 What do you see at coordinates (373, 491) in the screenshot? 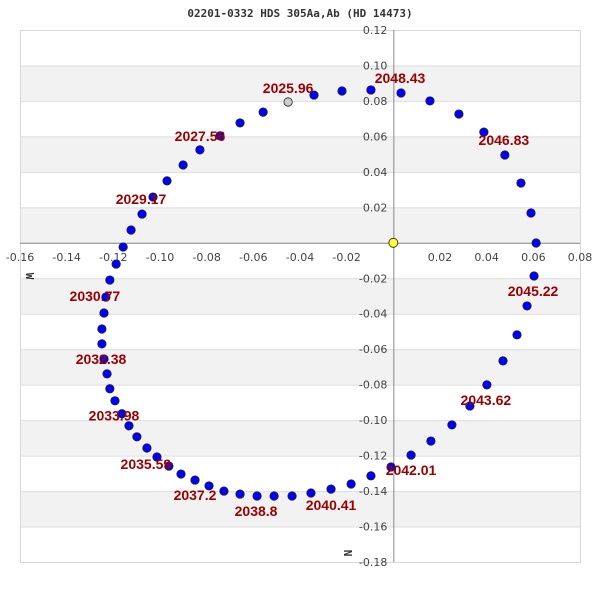
I see `y-tick-label: -0.14` at bounding box center [373, 491].